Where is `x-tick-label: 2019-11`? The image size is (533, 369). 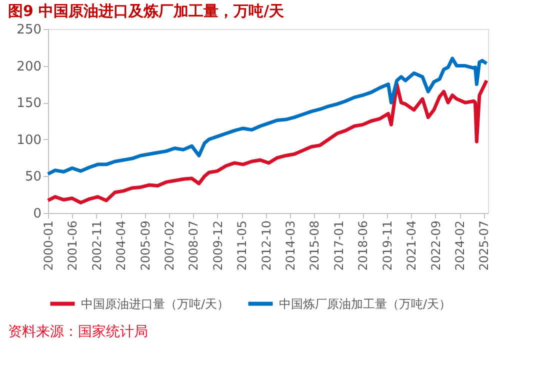
x-tick-label: 2019-11 is located at coordinates (387, 245).